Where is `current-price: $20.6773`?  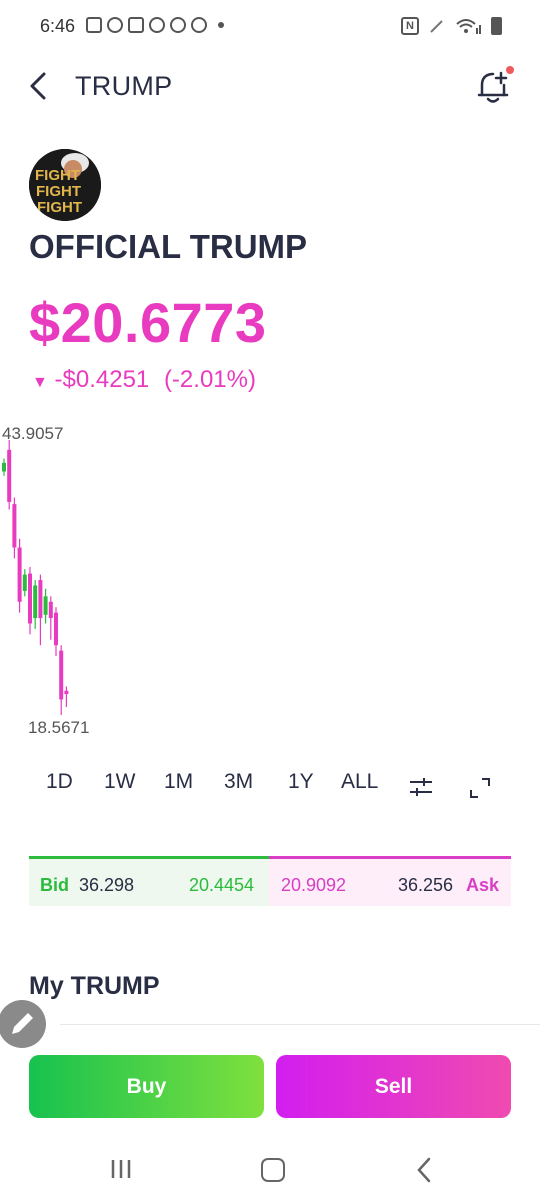
current-price: $20.6773 is located at coordinates (148, 322).